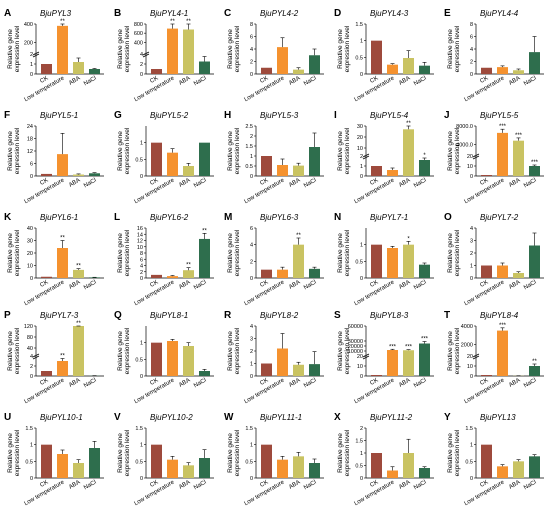  I want to click on panel-letter: S, so click(337, 315).